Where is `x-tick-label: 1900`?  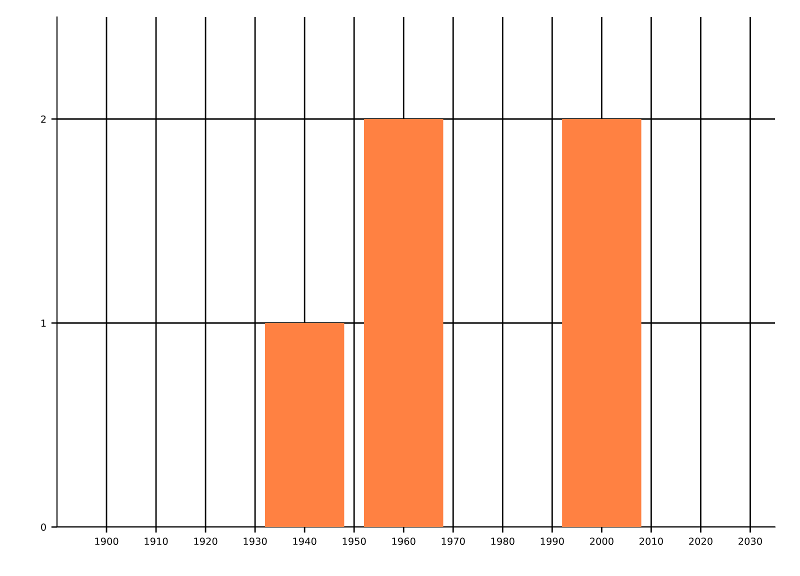 x-tick-label: 1900 is located at coordinates (106, 541).